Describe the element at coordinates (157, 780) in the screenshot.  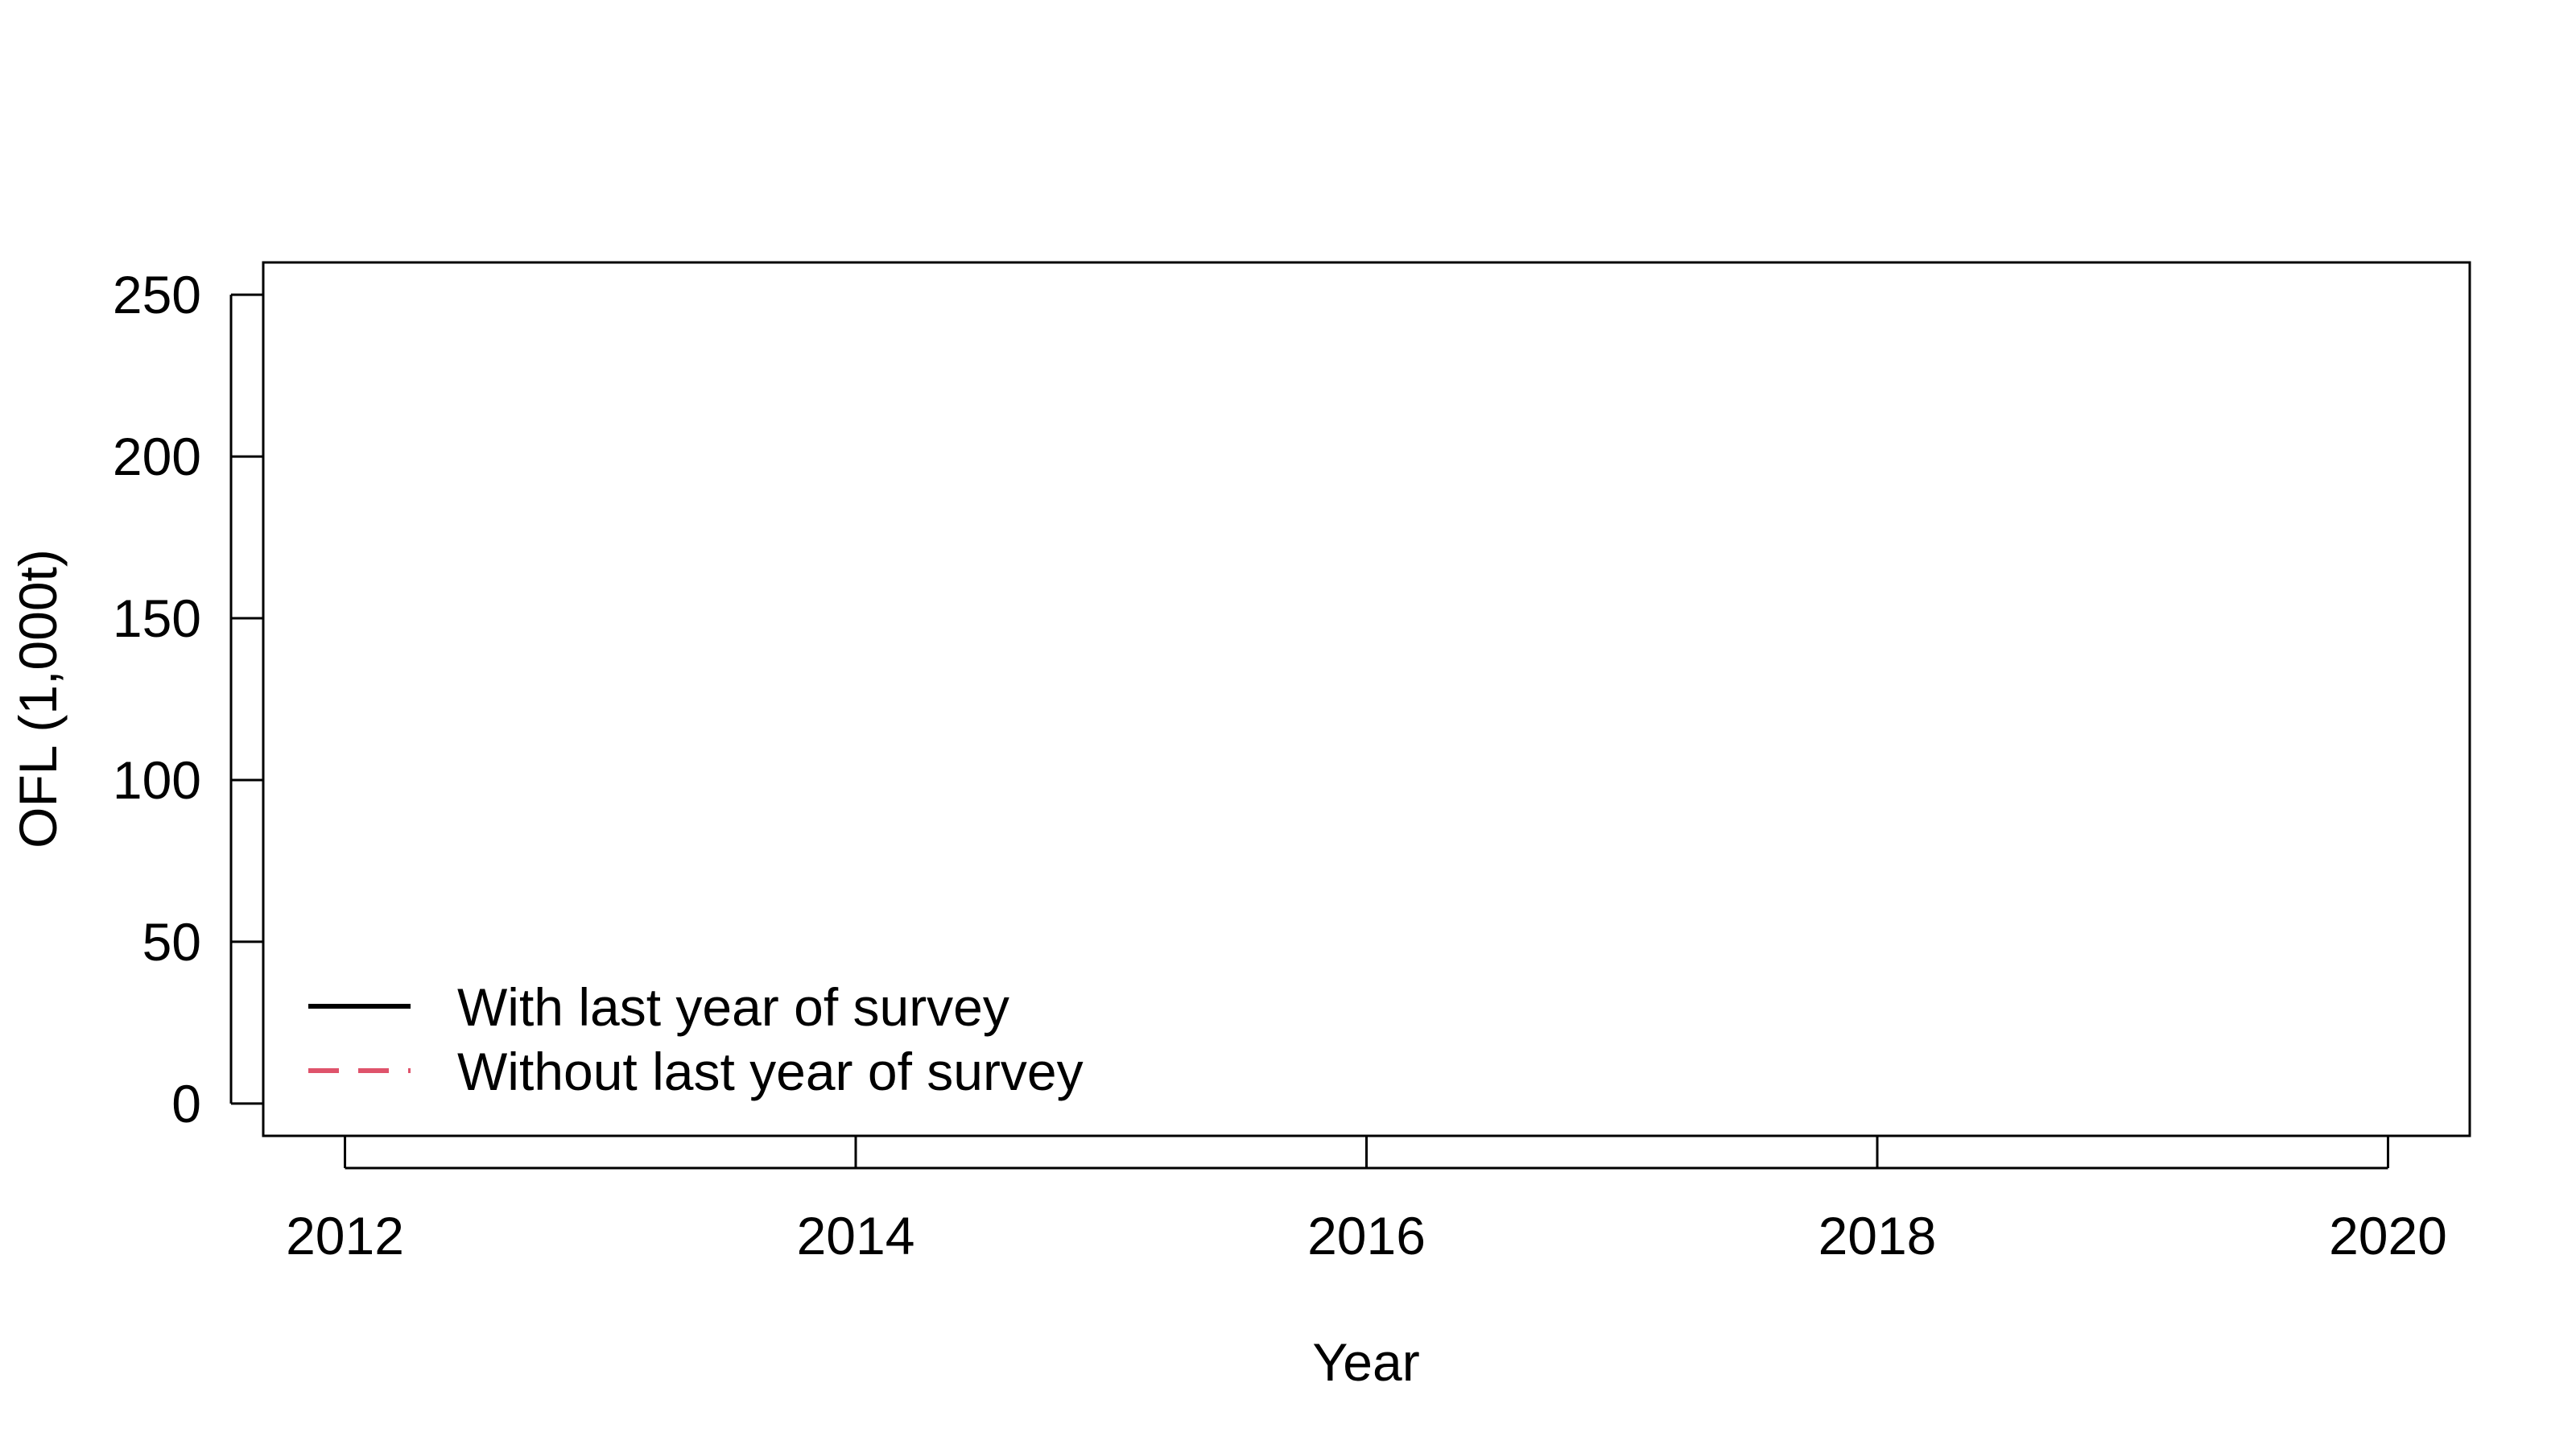
I see `y-tick-label: 100` at that location.